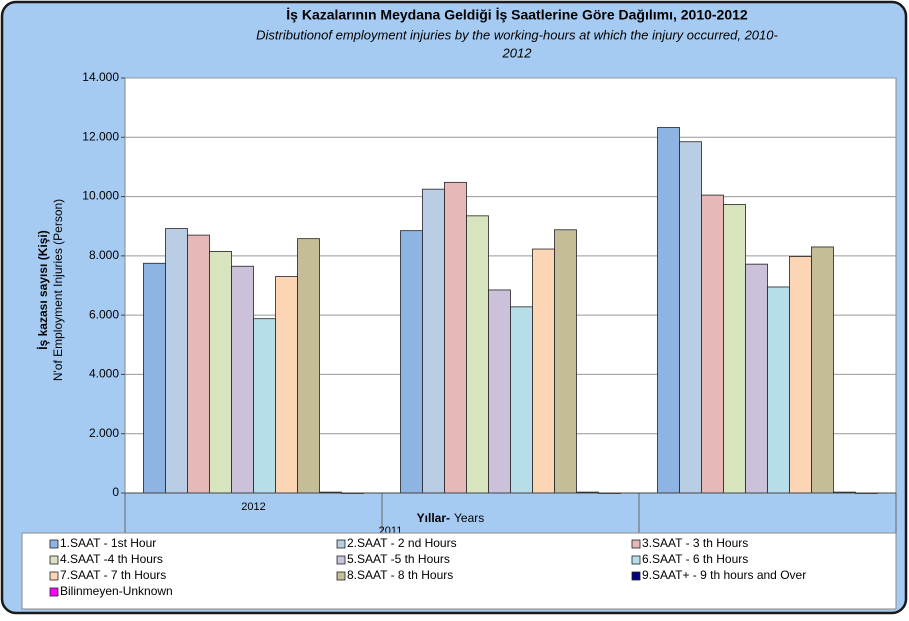 This screenshot has height=621, width=909. What do you see at coordinates (104, 255) in the screenshot?
I see `y-tick-label: 8.000` at bounding box center [104, 255].